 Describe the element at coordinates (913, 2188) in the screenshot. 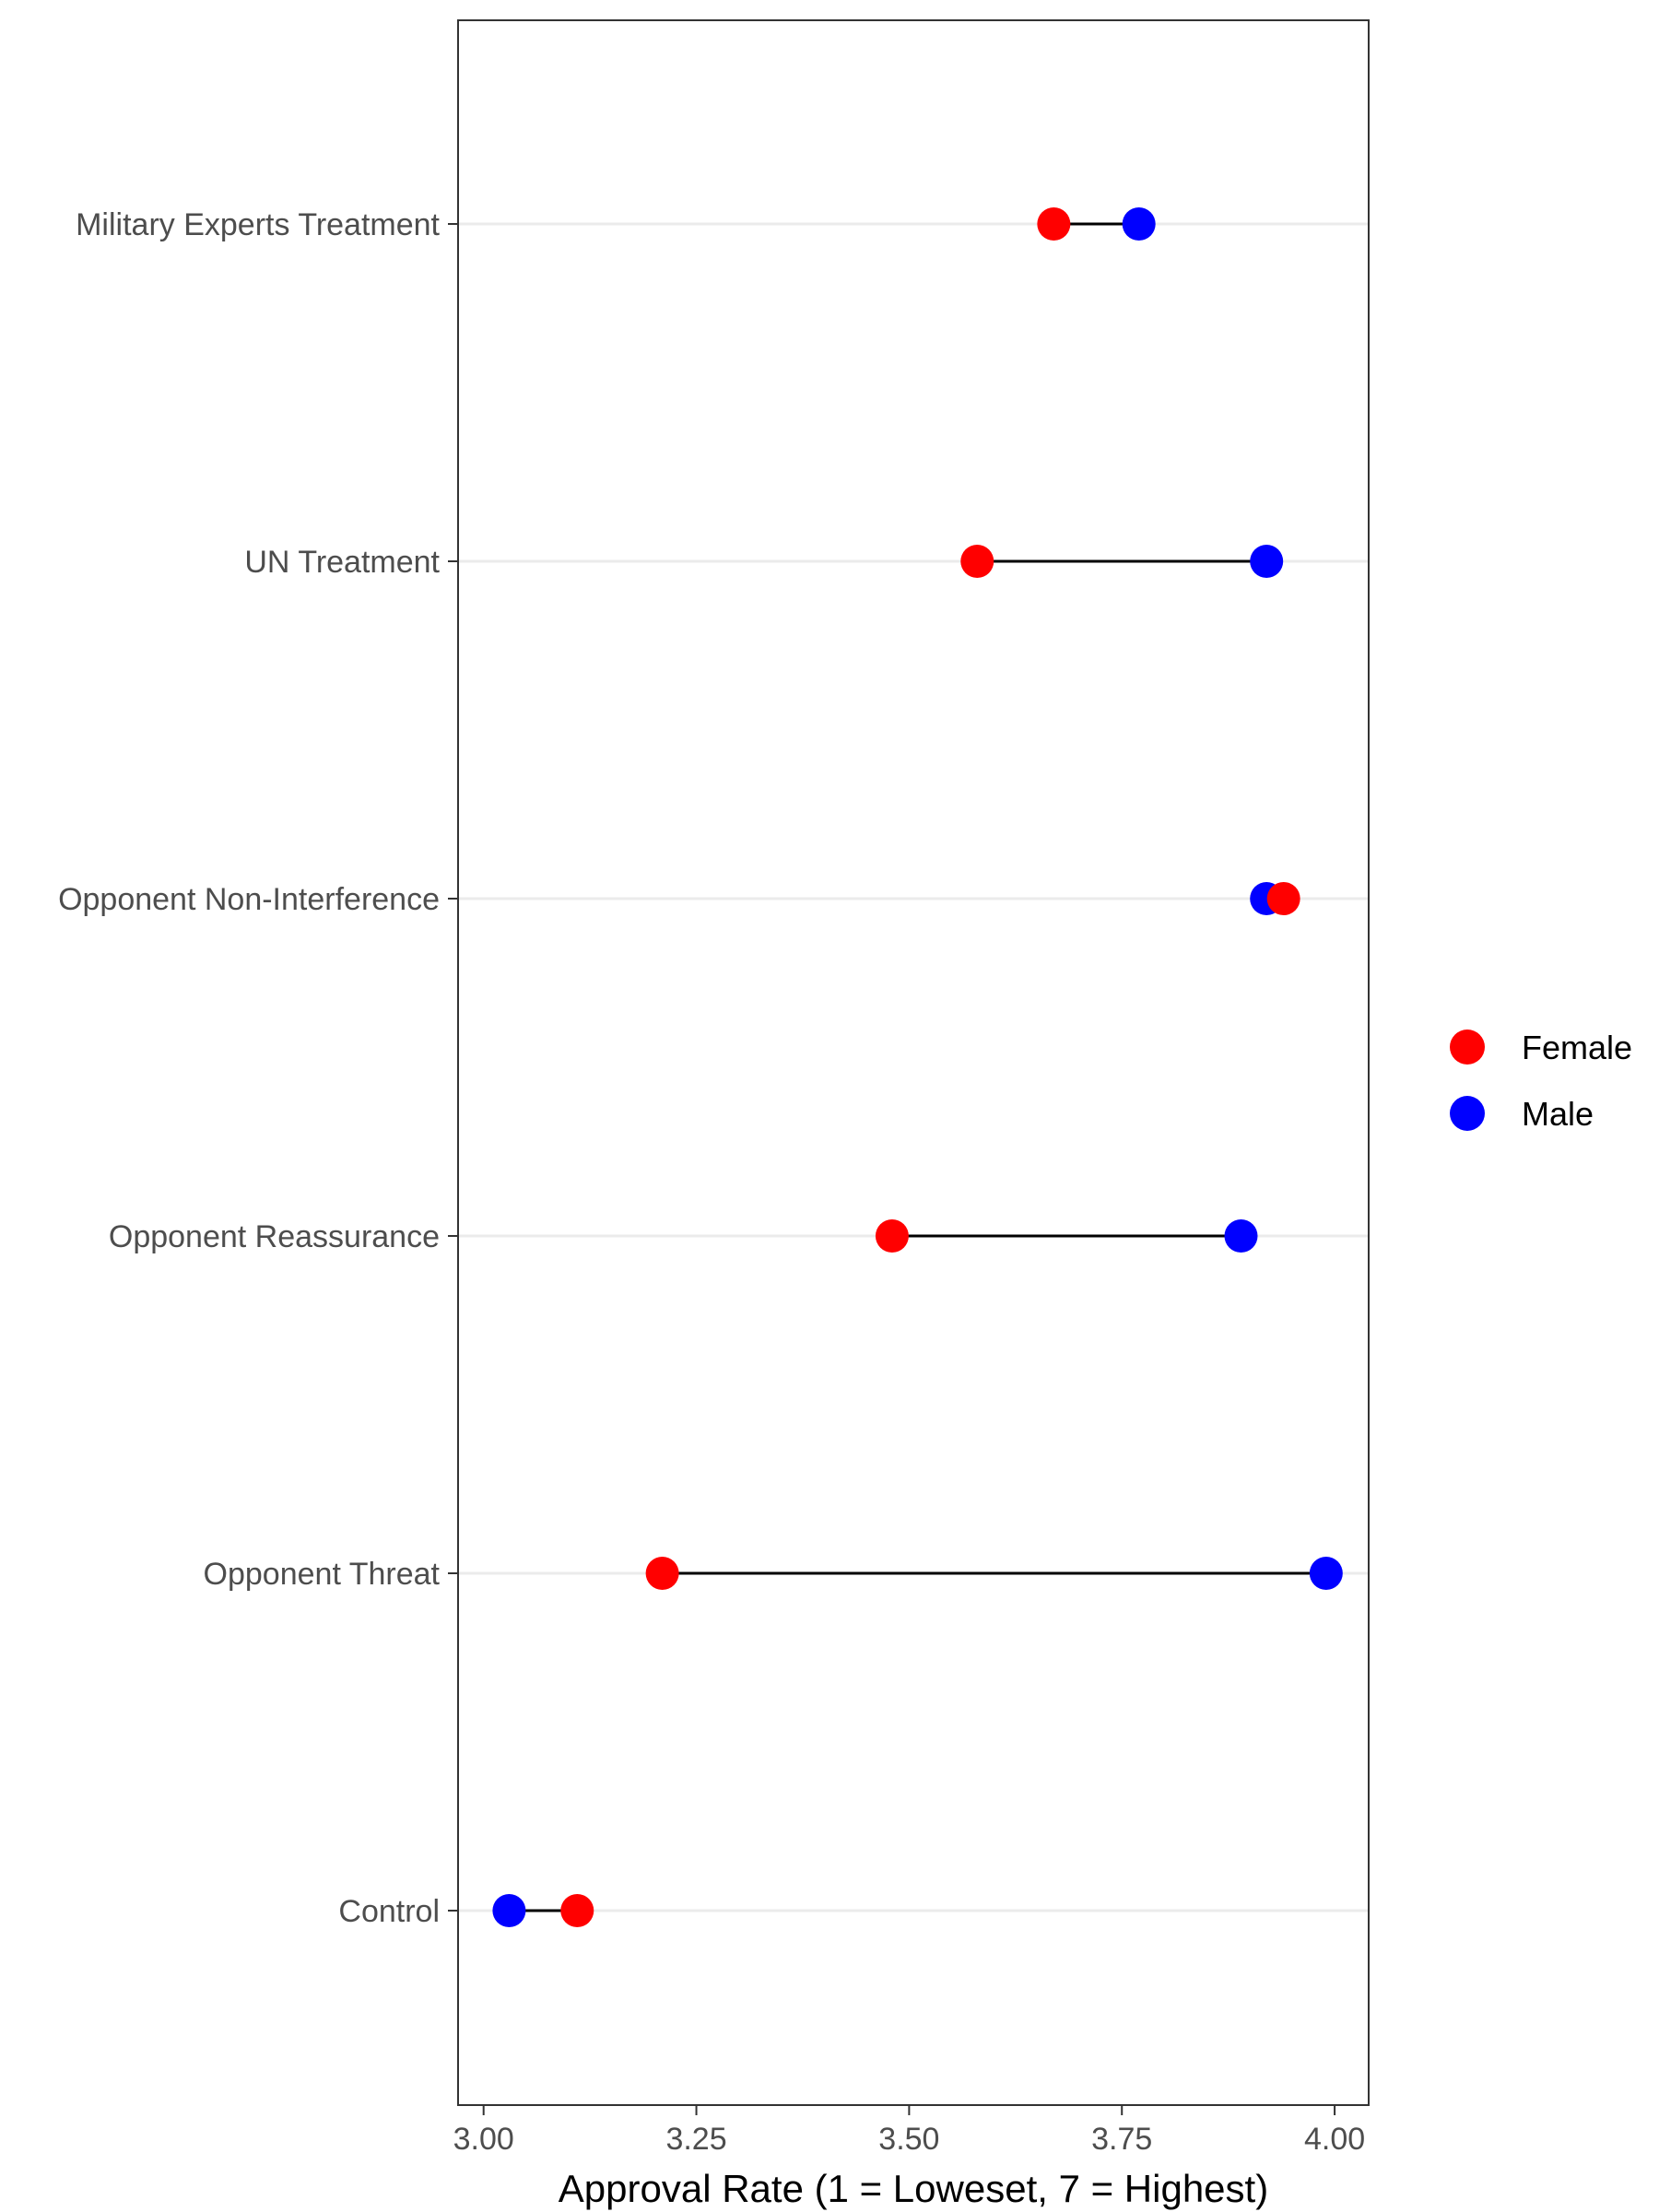

I see `x-axis-title: Approval Rate (1 = Loweset, 7 = Highest)` at that location.